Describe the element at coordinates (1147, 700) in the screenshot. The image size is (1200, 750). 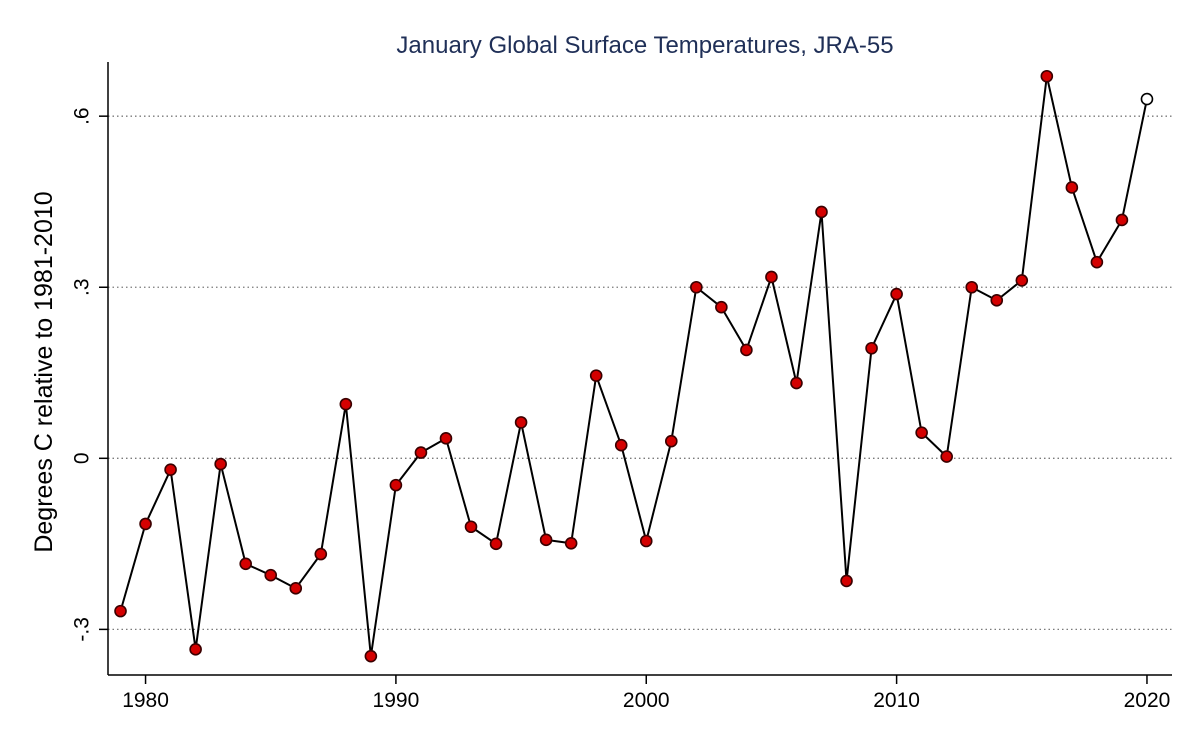
I see `x-tick-label-4: 2020` at that location.